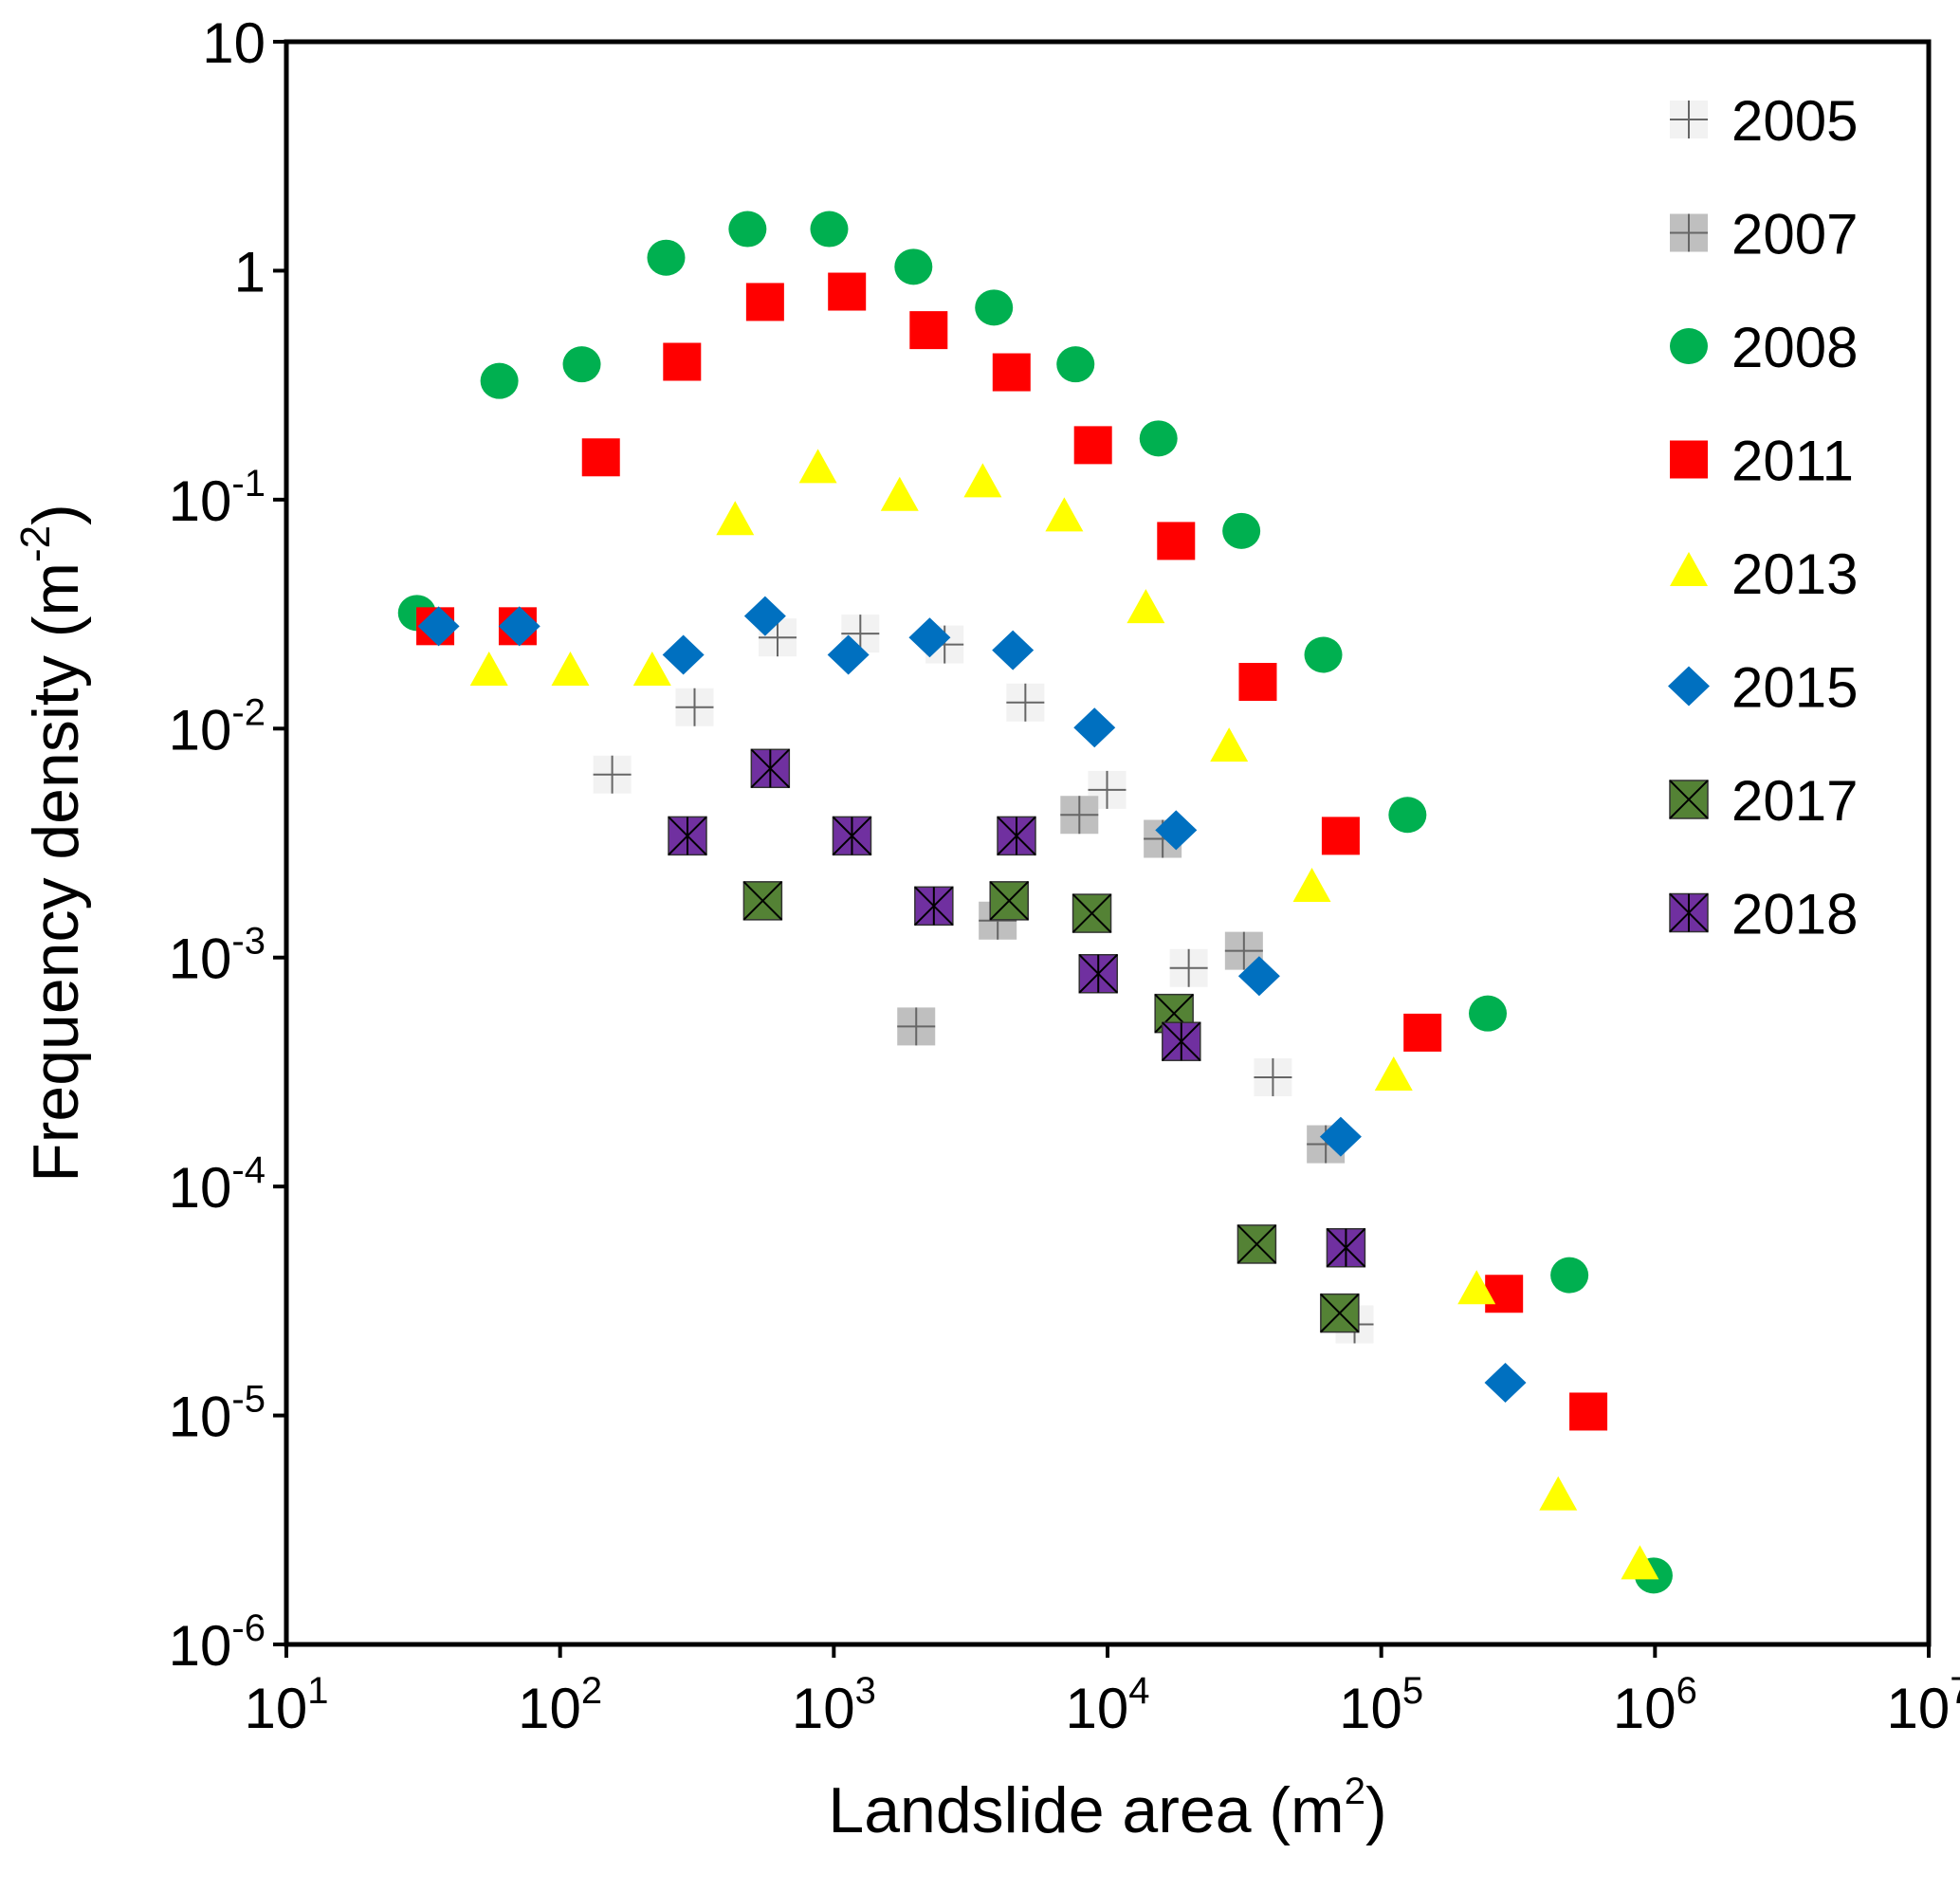 This screenshot has height=1891, width=1960. Describe the element at coordinates (1655, 1705) in the screenshot. I see `x-tick-label: 10⁶` at that location.